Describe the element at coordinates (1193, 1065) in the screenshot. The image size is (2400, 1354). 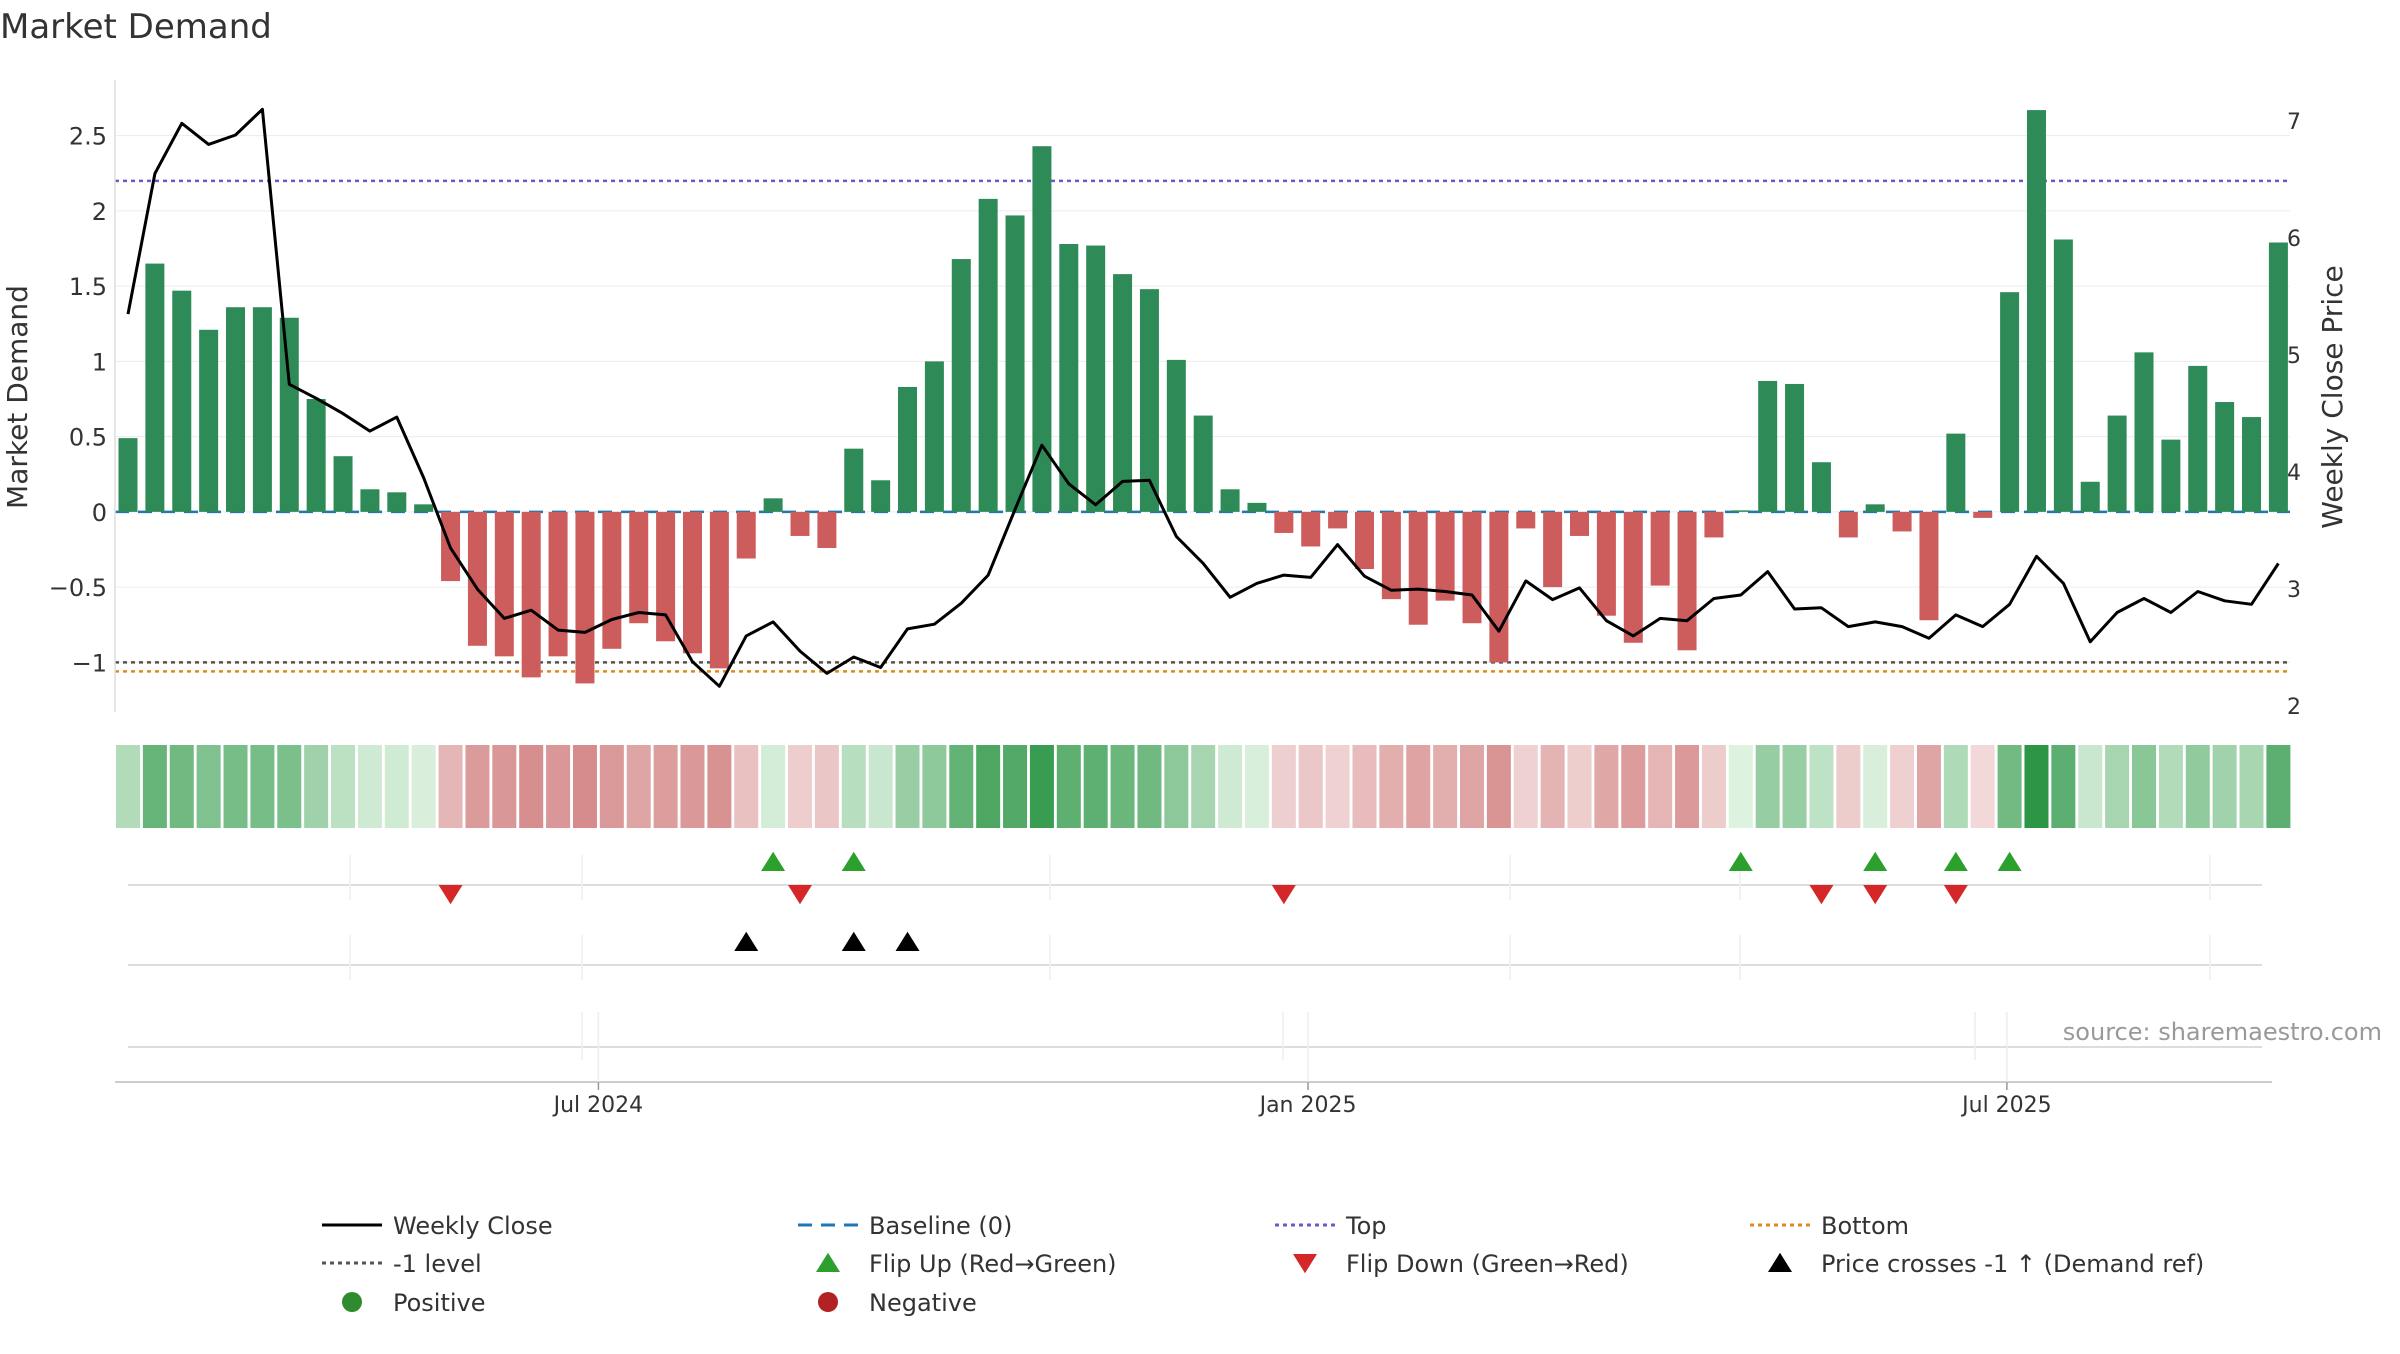
I see `x-axis: Jul 2024 Jan 2025 Jul 2025` at that location.